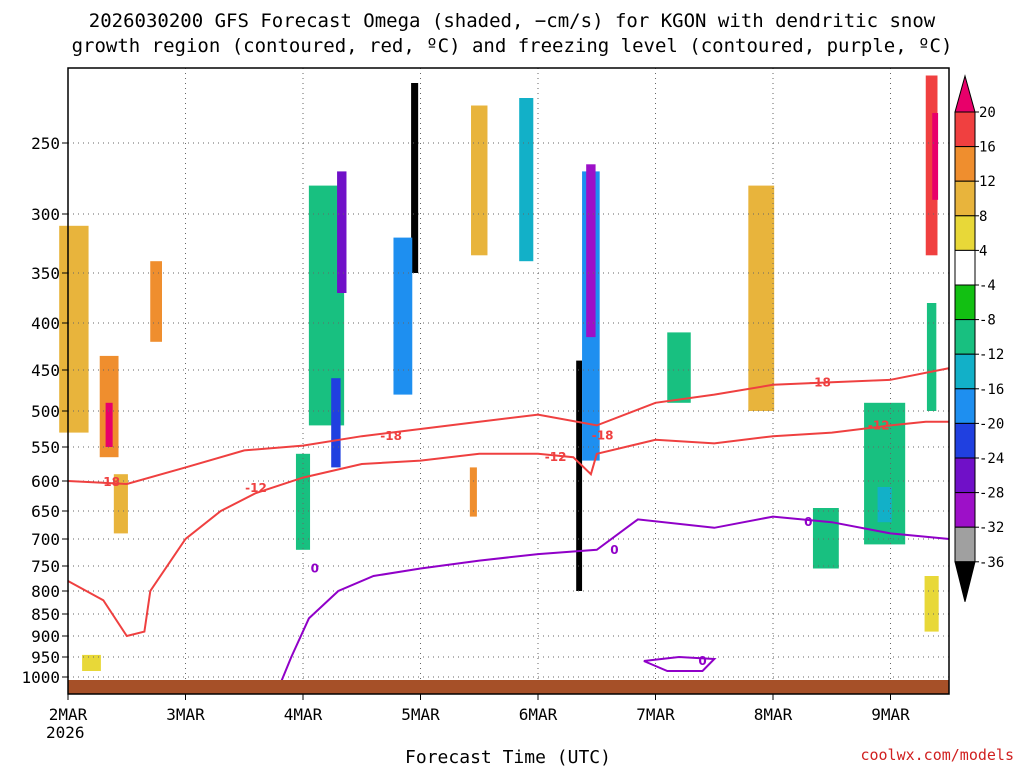 This screenshot has width=1024, height=768. What do you see at coordinates (987, 148) in the screenshot?
I see `colorbar-label: 16` at bounding box center [987, 148].